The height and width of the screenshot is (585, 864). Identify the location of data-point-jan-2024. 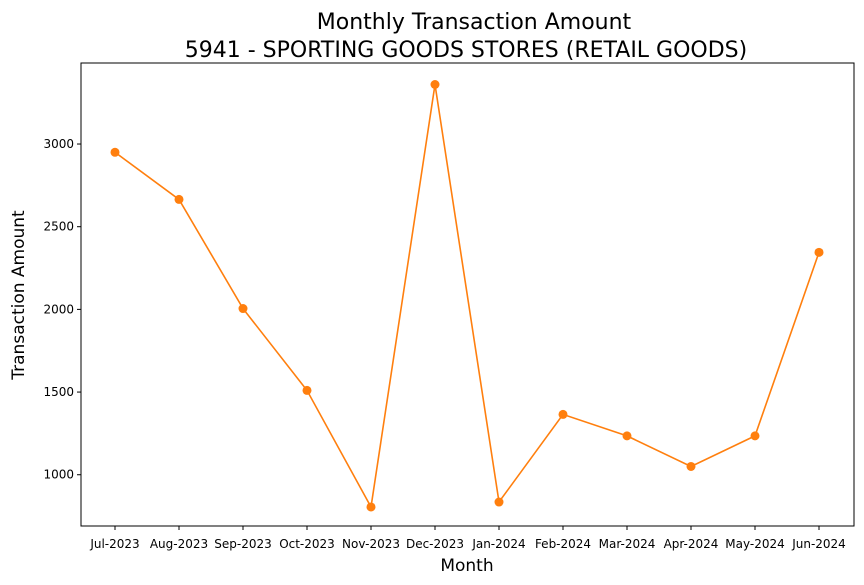
(499, 502).